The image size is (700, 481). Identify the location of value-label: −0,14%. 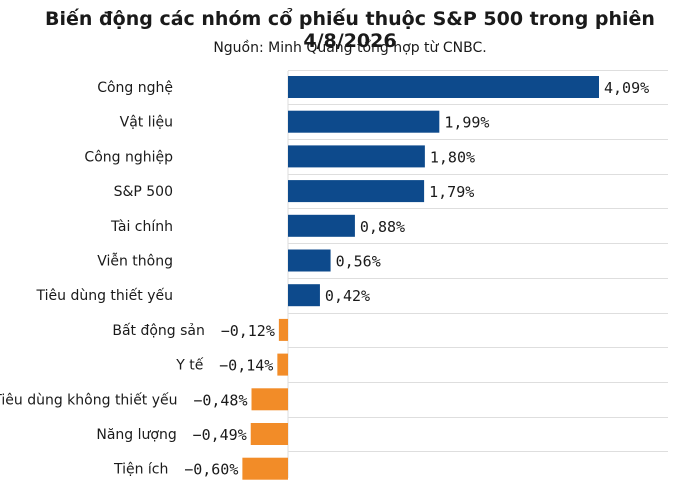
(246, 366).